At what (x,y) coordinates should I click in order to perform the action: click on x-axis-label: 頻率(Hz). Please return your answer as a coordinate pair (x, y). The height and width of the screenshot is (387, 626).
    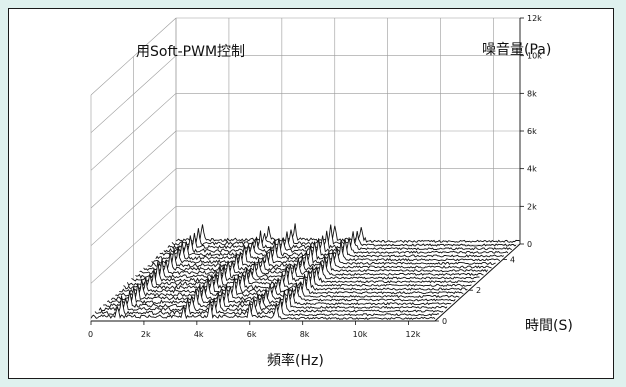
    Looking at the image, I should click on (295, 361).